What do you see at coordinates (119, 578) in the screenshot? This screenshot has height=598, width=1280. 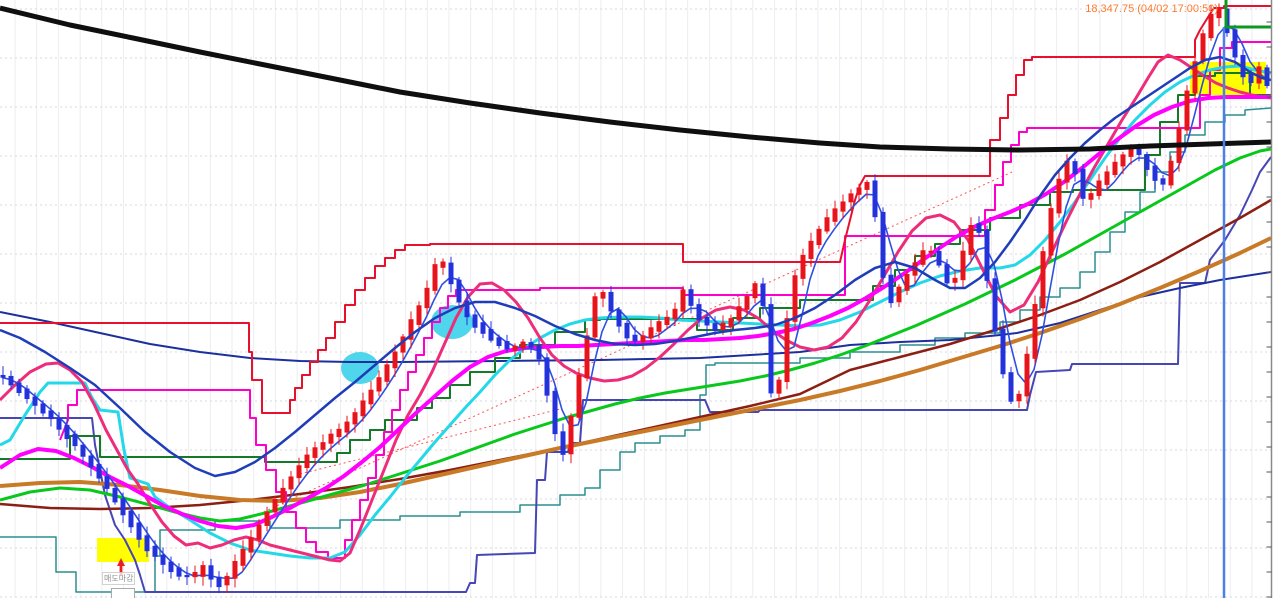 I see `signal-text-label: 매도마감` at bounding box center [119, 578].